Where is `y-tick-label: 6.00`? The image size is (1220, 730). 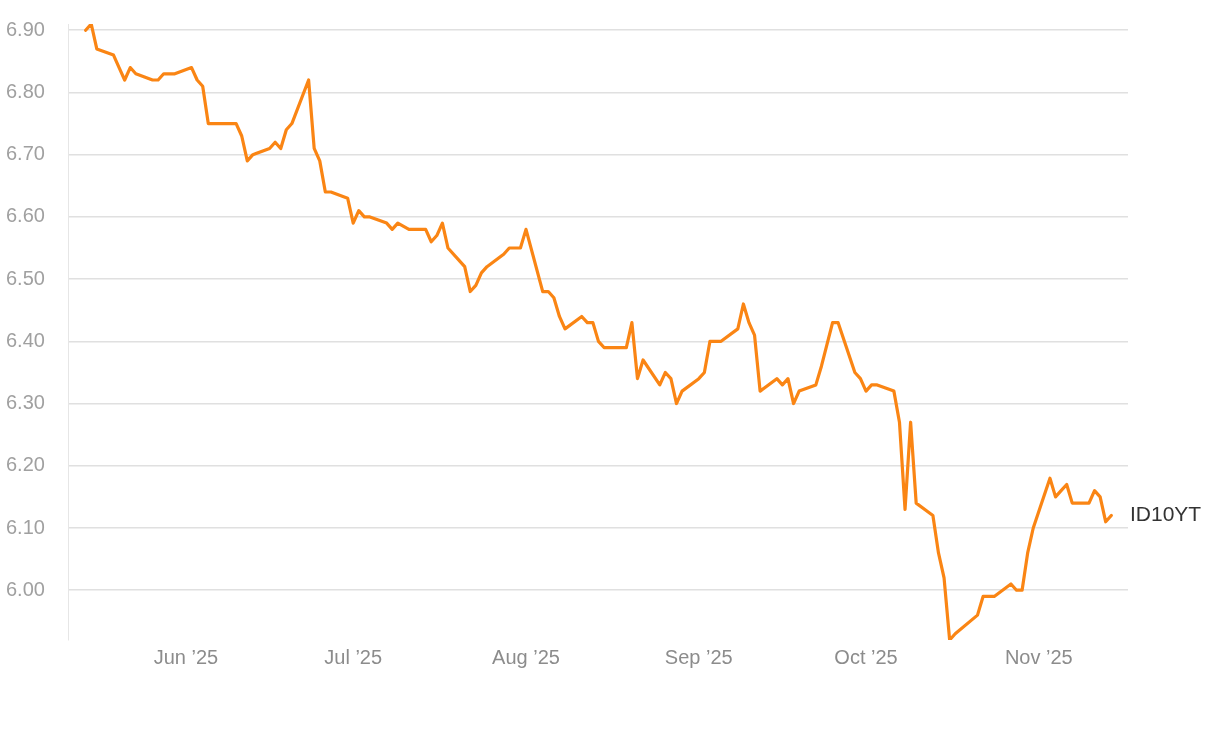
y-tick-label: 6.00 is located at coordinates (25, 588).